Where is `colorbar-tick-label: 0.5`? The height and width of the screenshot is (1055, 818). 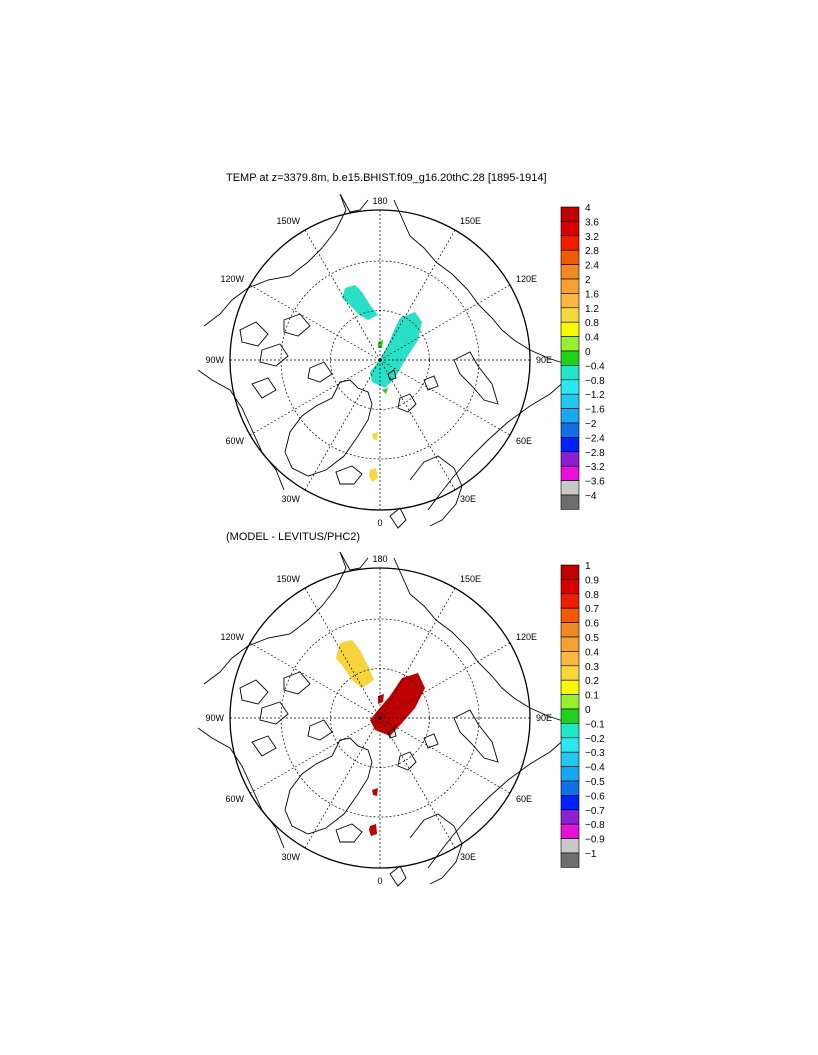 colorbar-tick-label: 0.5 is located at coordinates (592, 638).